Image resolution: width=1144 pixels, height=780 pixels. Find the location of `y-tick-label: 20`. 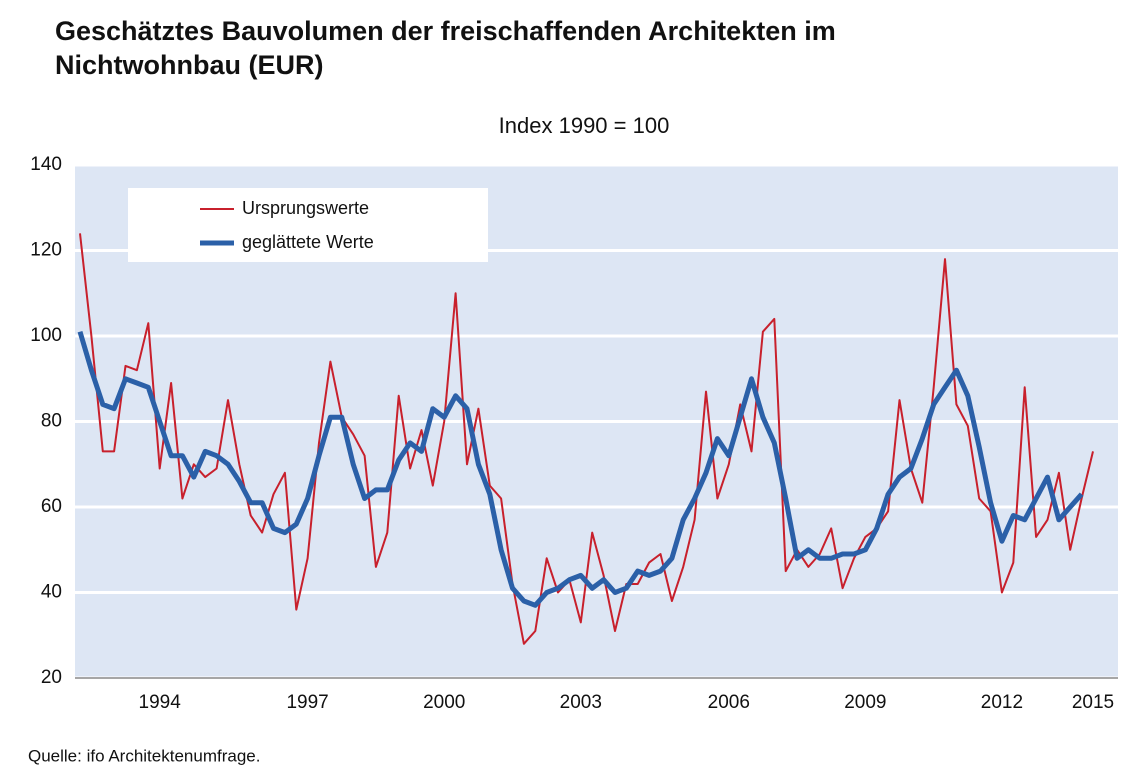

y-tick-label: 20 is located at coordinates (51, 677).